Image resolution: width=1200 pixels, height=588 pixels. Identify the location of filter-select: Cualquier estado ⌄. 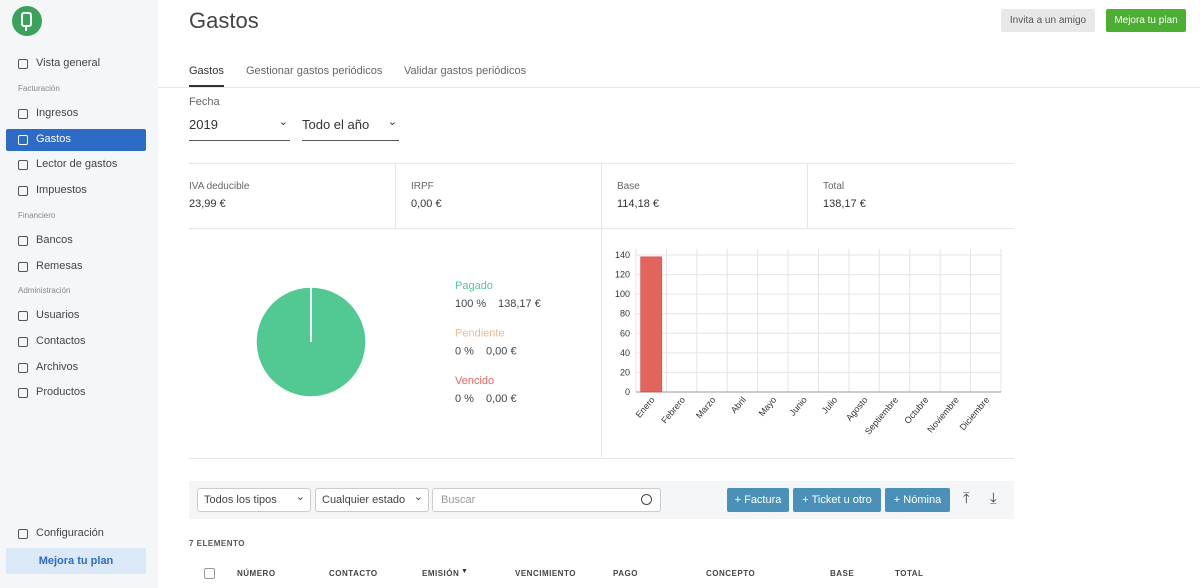
(372, 500).